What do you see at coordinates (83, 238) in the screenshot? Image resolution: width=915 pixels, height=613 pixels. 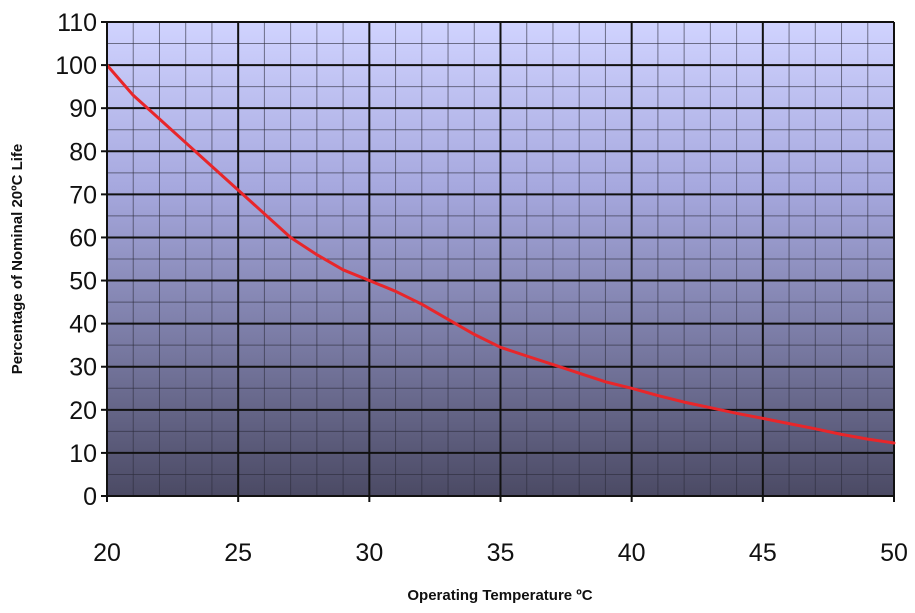 I see `y-tick-label: 60` at bounding box center [83, 238].